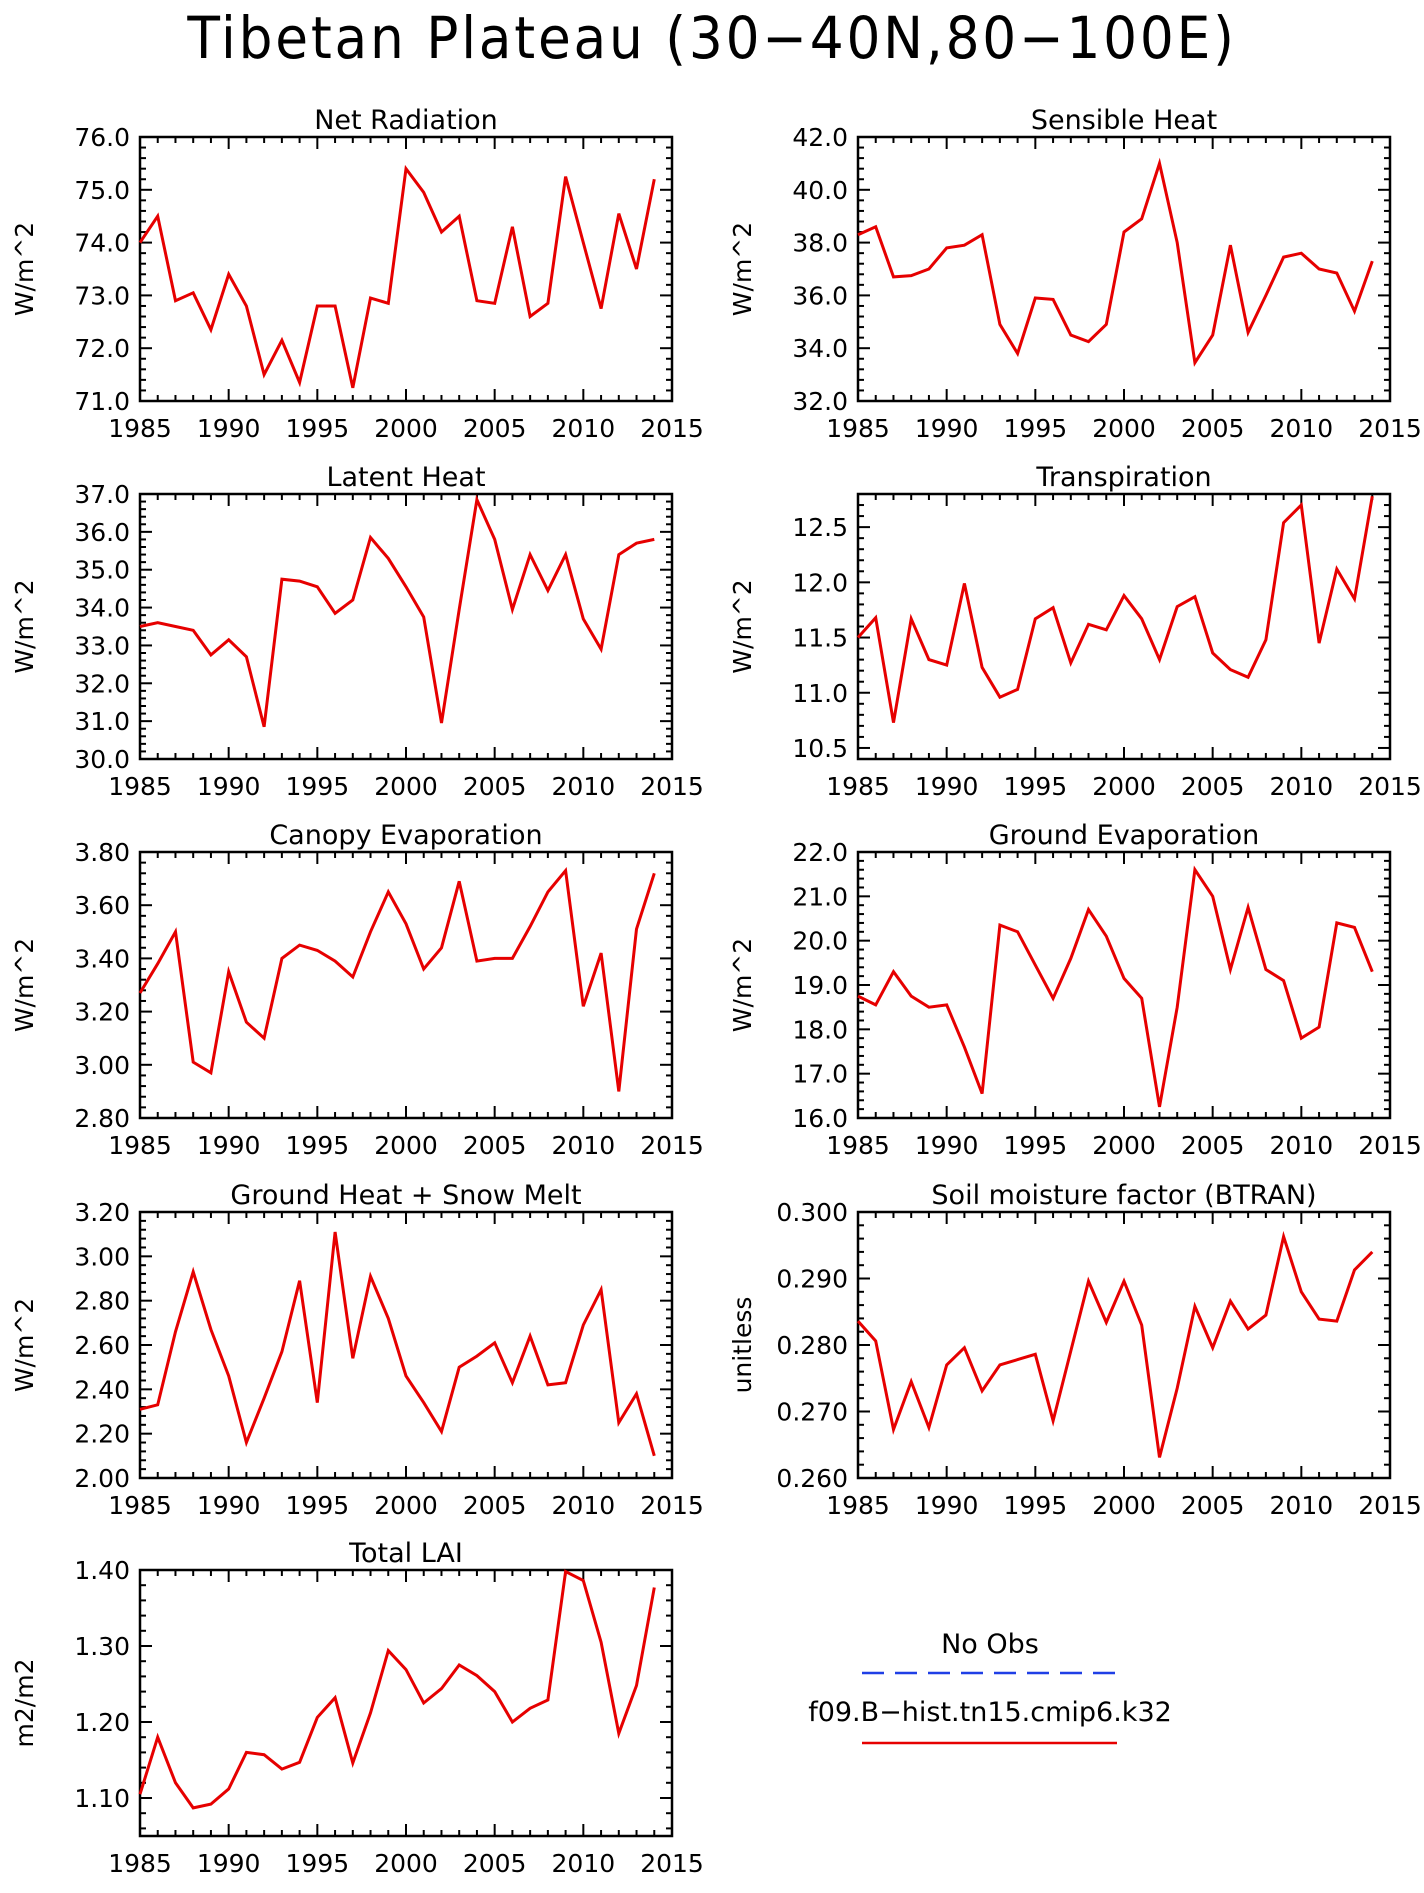 This screenshot has width=1424, height=1893. Describe the element at coordinates (820, 985) in the screenshot. I see `y-tick-label: 19.0` at that location.